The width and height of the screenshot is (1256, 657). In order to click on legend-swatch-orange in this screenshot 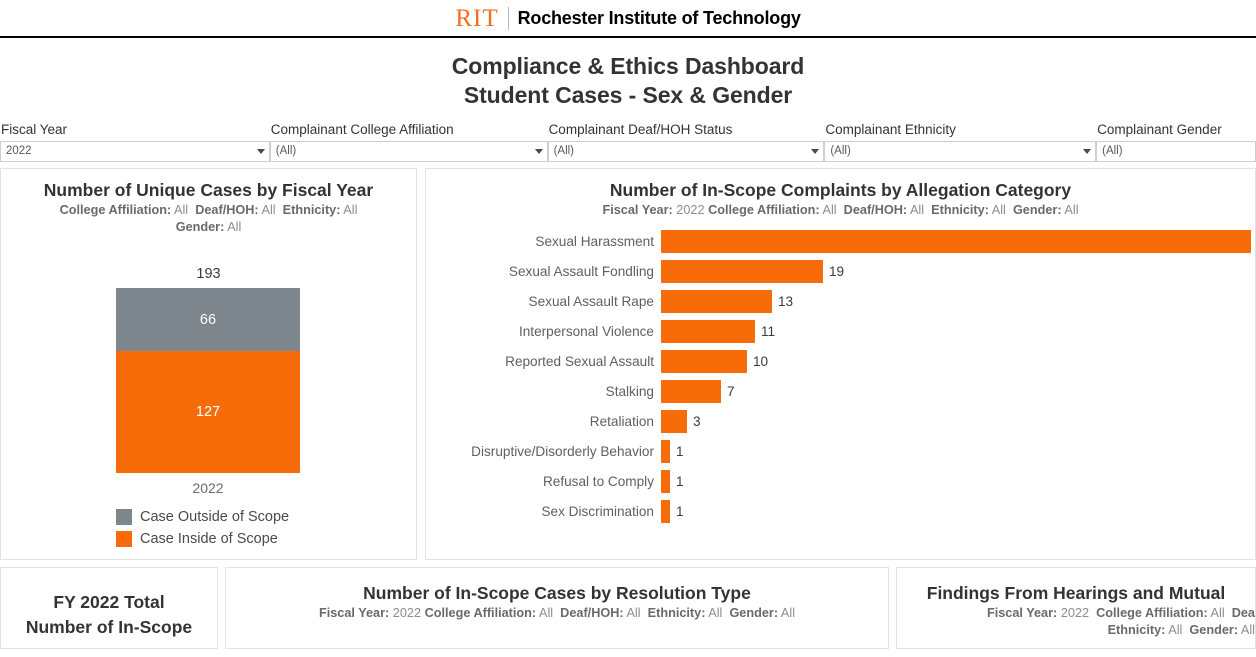, I will do `click(124, 539)`.